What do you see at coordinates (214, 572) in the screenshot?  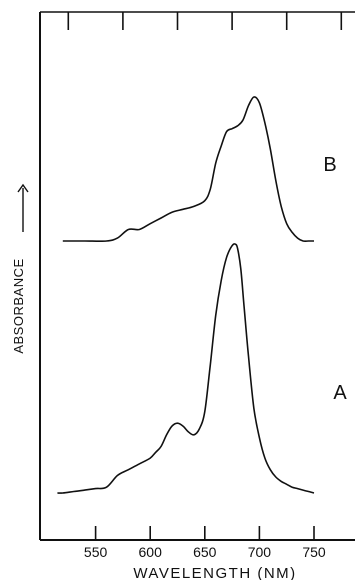 I see `x-axis-title: WAVELENGTH (NM)` at bounding box center [214, 572].